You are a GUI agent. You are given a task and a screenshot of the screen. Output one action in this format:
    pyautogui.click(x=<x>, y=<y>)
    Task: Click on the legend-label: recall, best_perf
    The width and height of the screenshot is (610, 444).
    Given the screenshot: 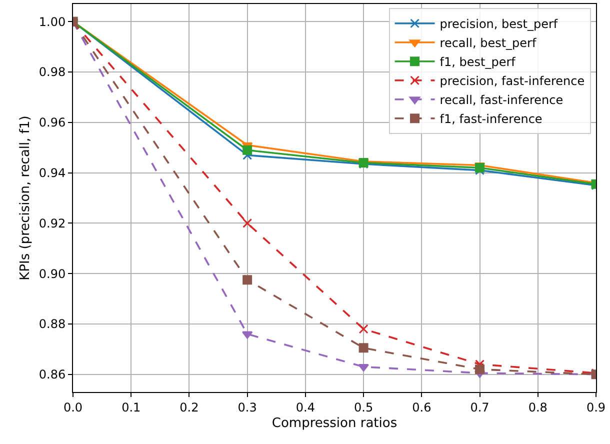 What is the action you would take?
    pyautogui.click(x=488, y=43)
    